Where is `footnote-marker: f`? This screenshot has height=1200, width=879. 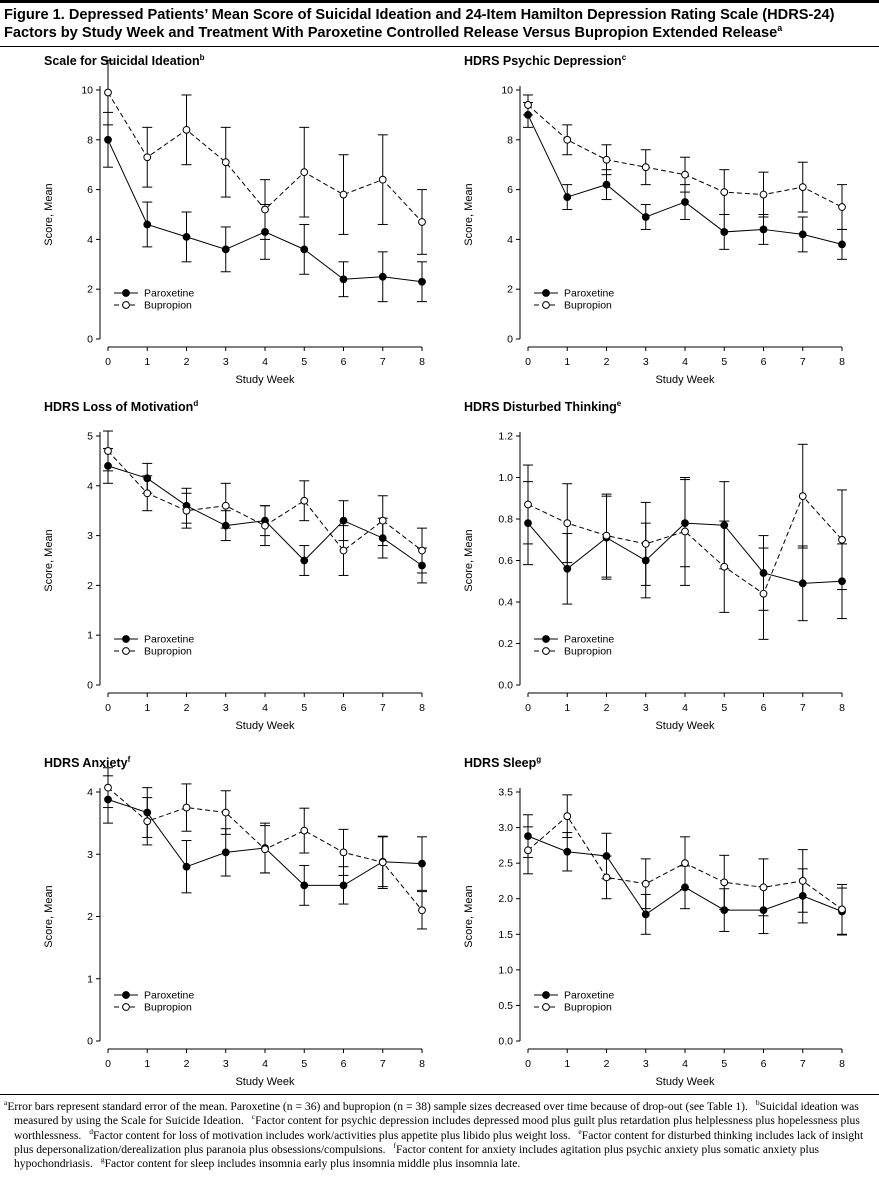 footnote-marker: f is located at coordinates (394, 1146).